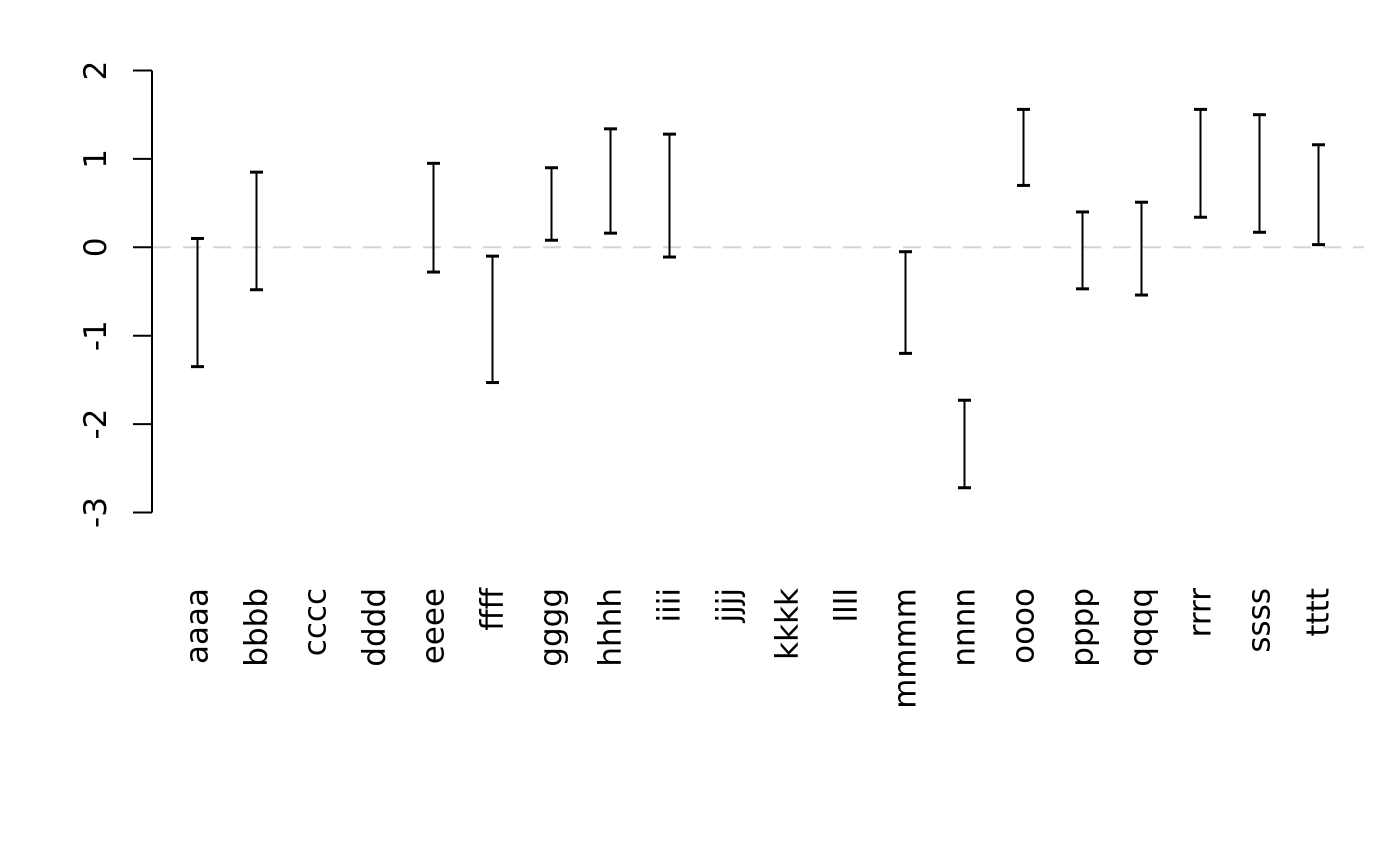 This screenshot has height=866, width=1400. What do you see at coordinates (316, 622) in the screenshot?
I see `x-tick-label: cccc` at bounding box center [316, 622].